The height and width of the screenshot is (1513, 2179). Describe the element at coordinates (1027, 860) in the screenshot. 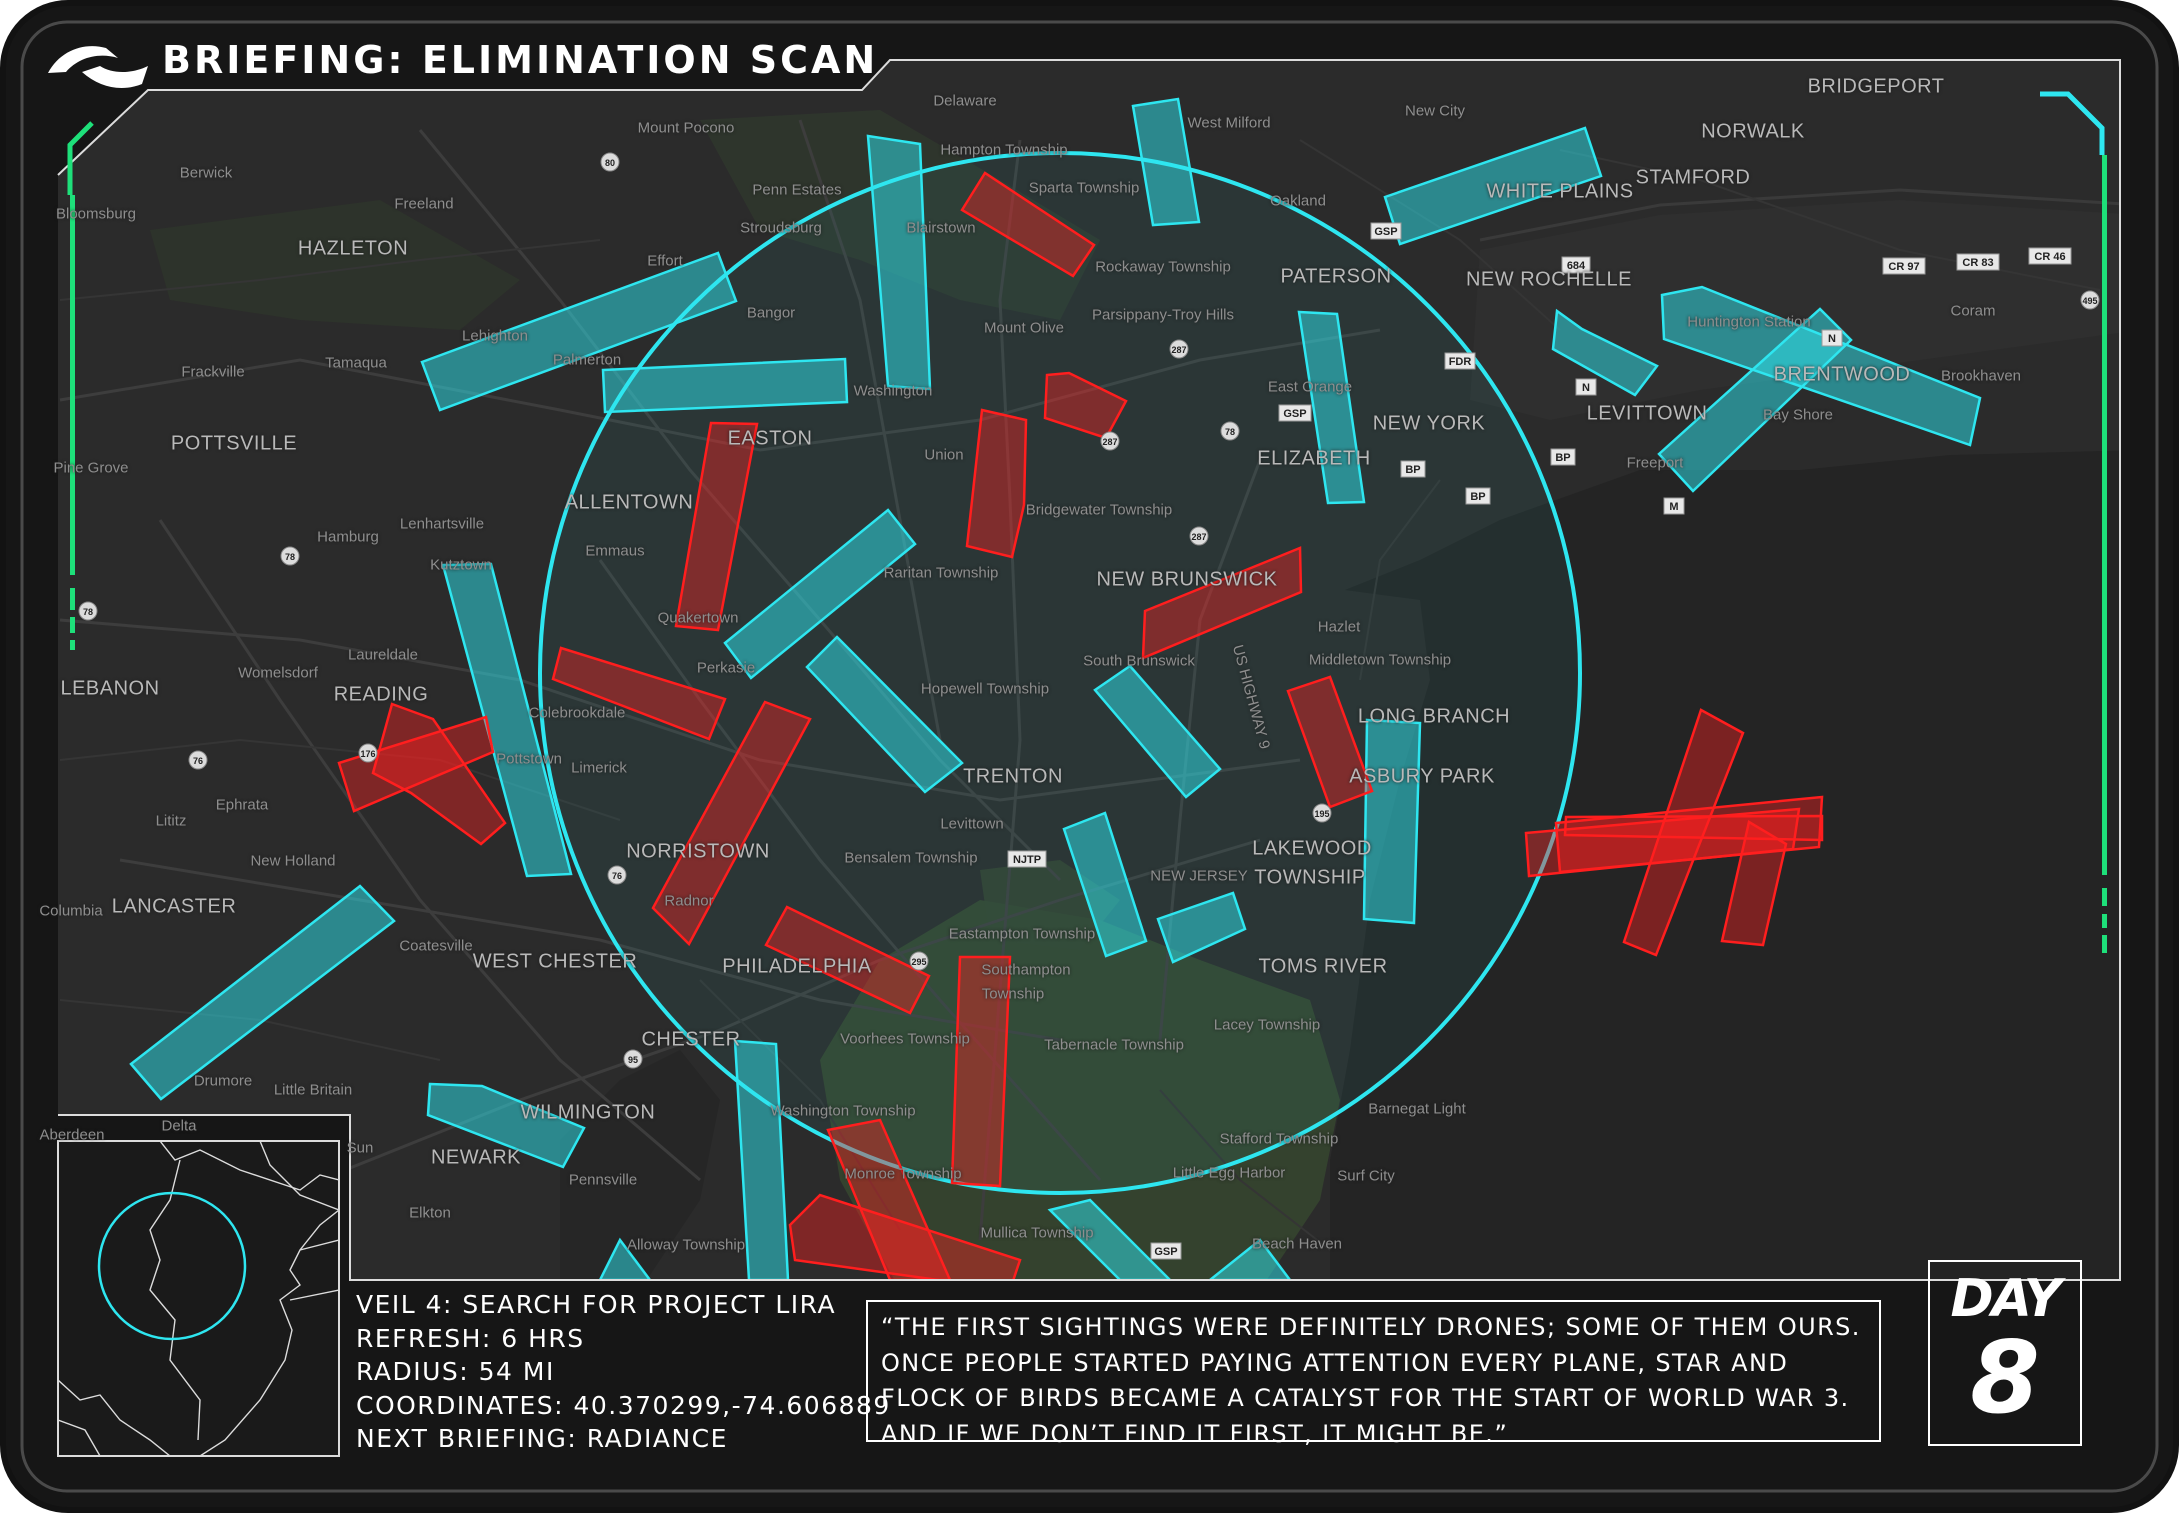

I see `svg-text: NJTP` at that location.